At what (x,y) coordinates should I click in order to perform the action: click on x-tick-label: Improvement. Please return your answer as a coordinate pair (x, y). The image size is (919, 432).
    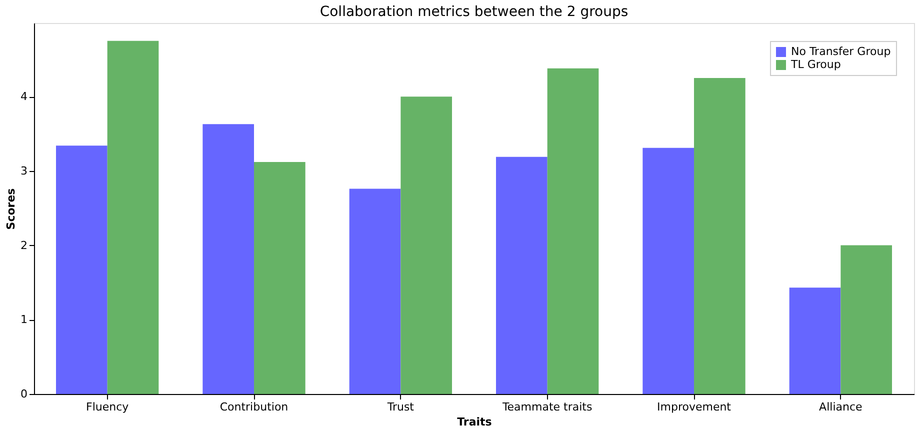
    Looking at the image, I should click on (694, 407).